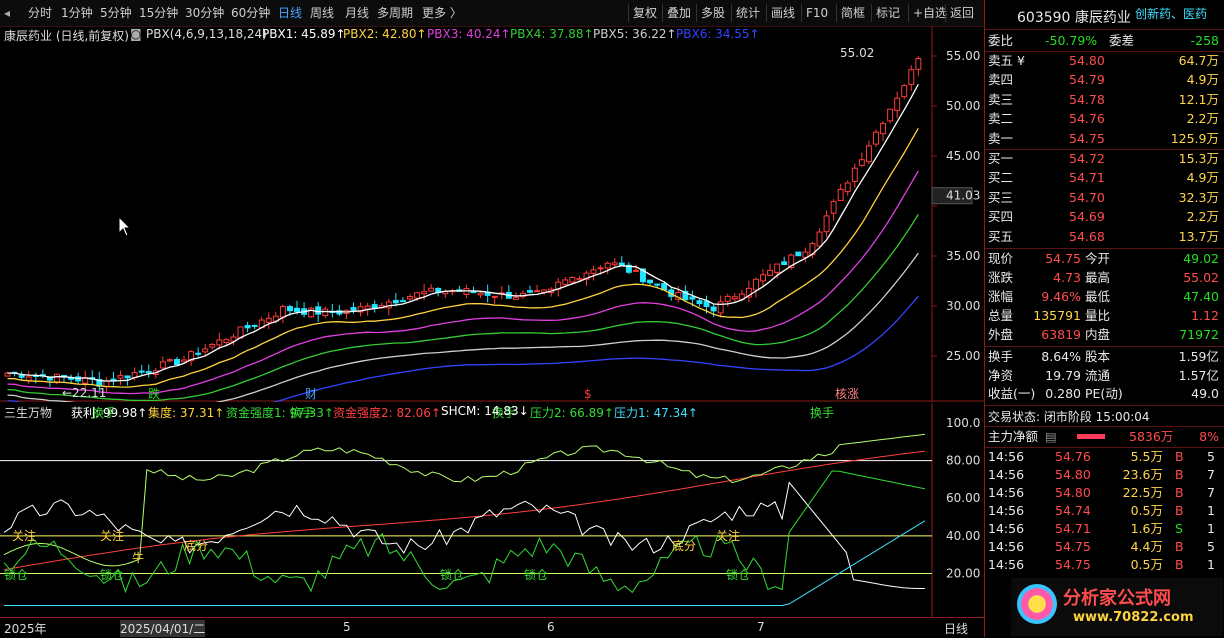 The height and width of the screenshot is (638, 1224). I want to click on event-marker: 核涨, so click(847, 393).